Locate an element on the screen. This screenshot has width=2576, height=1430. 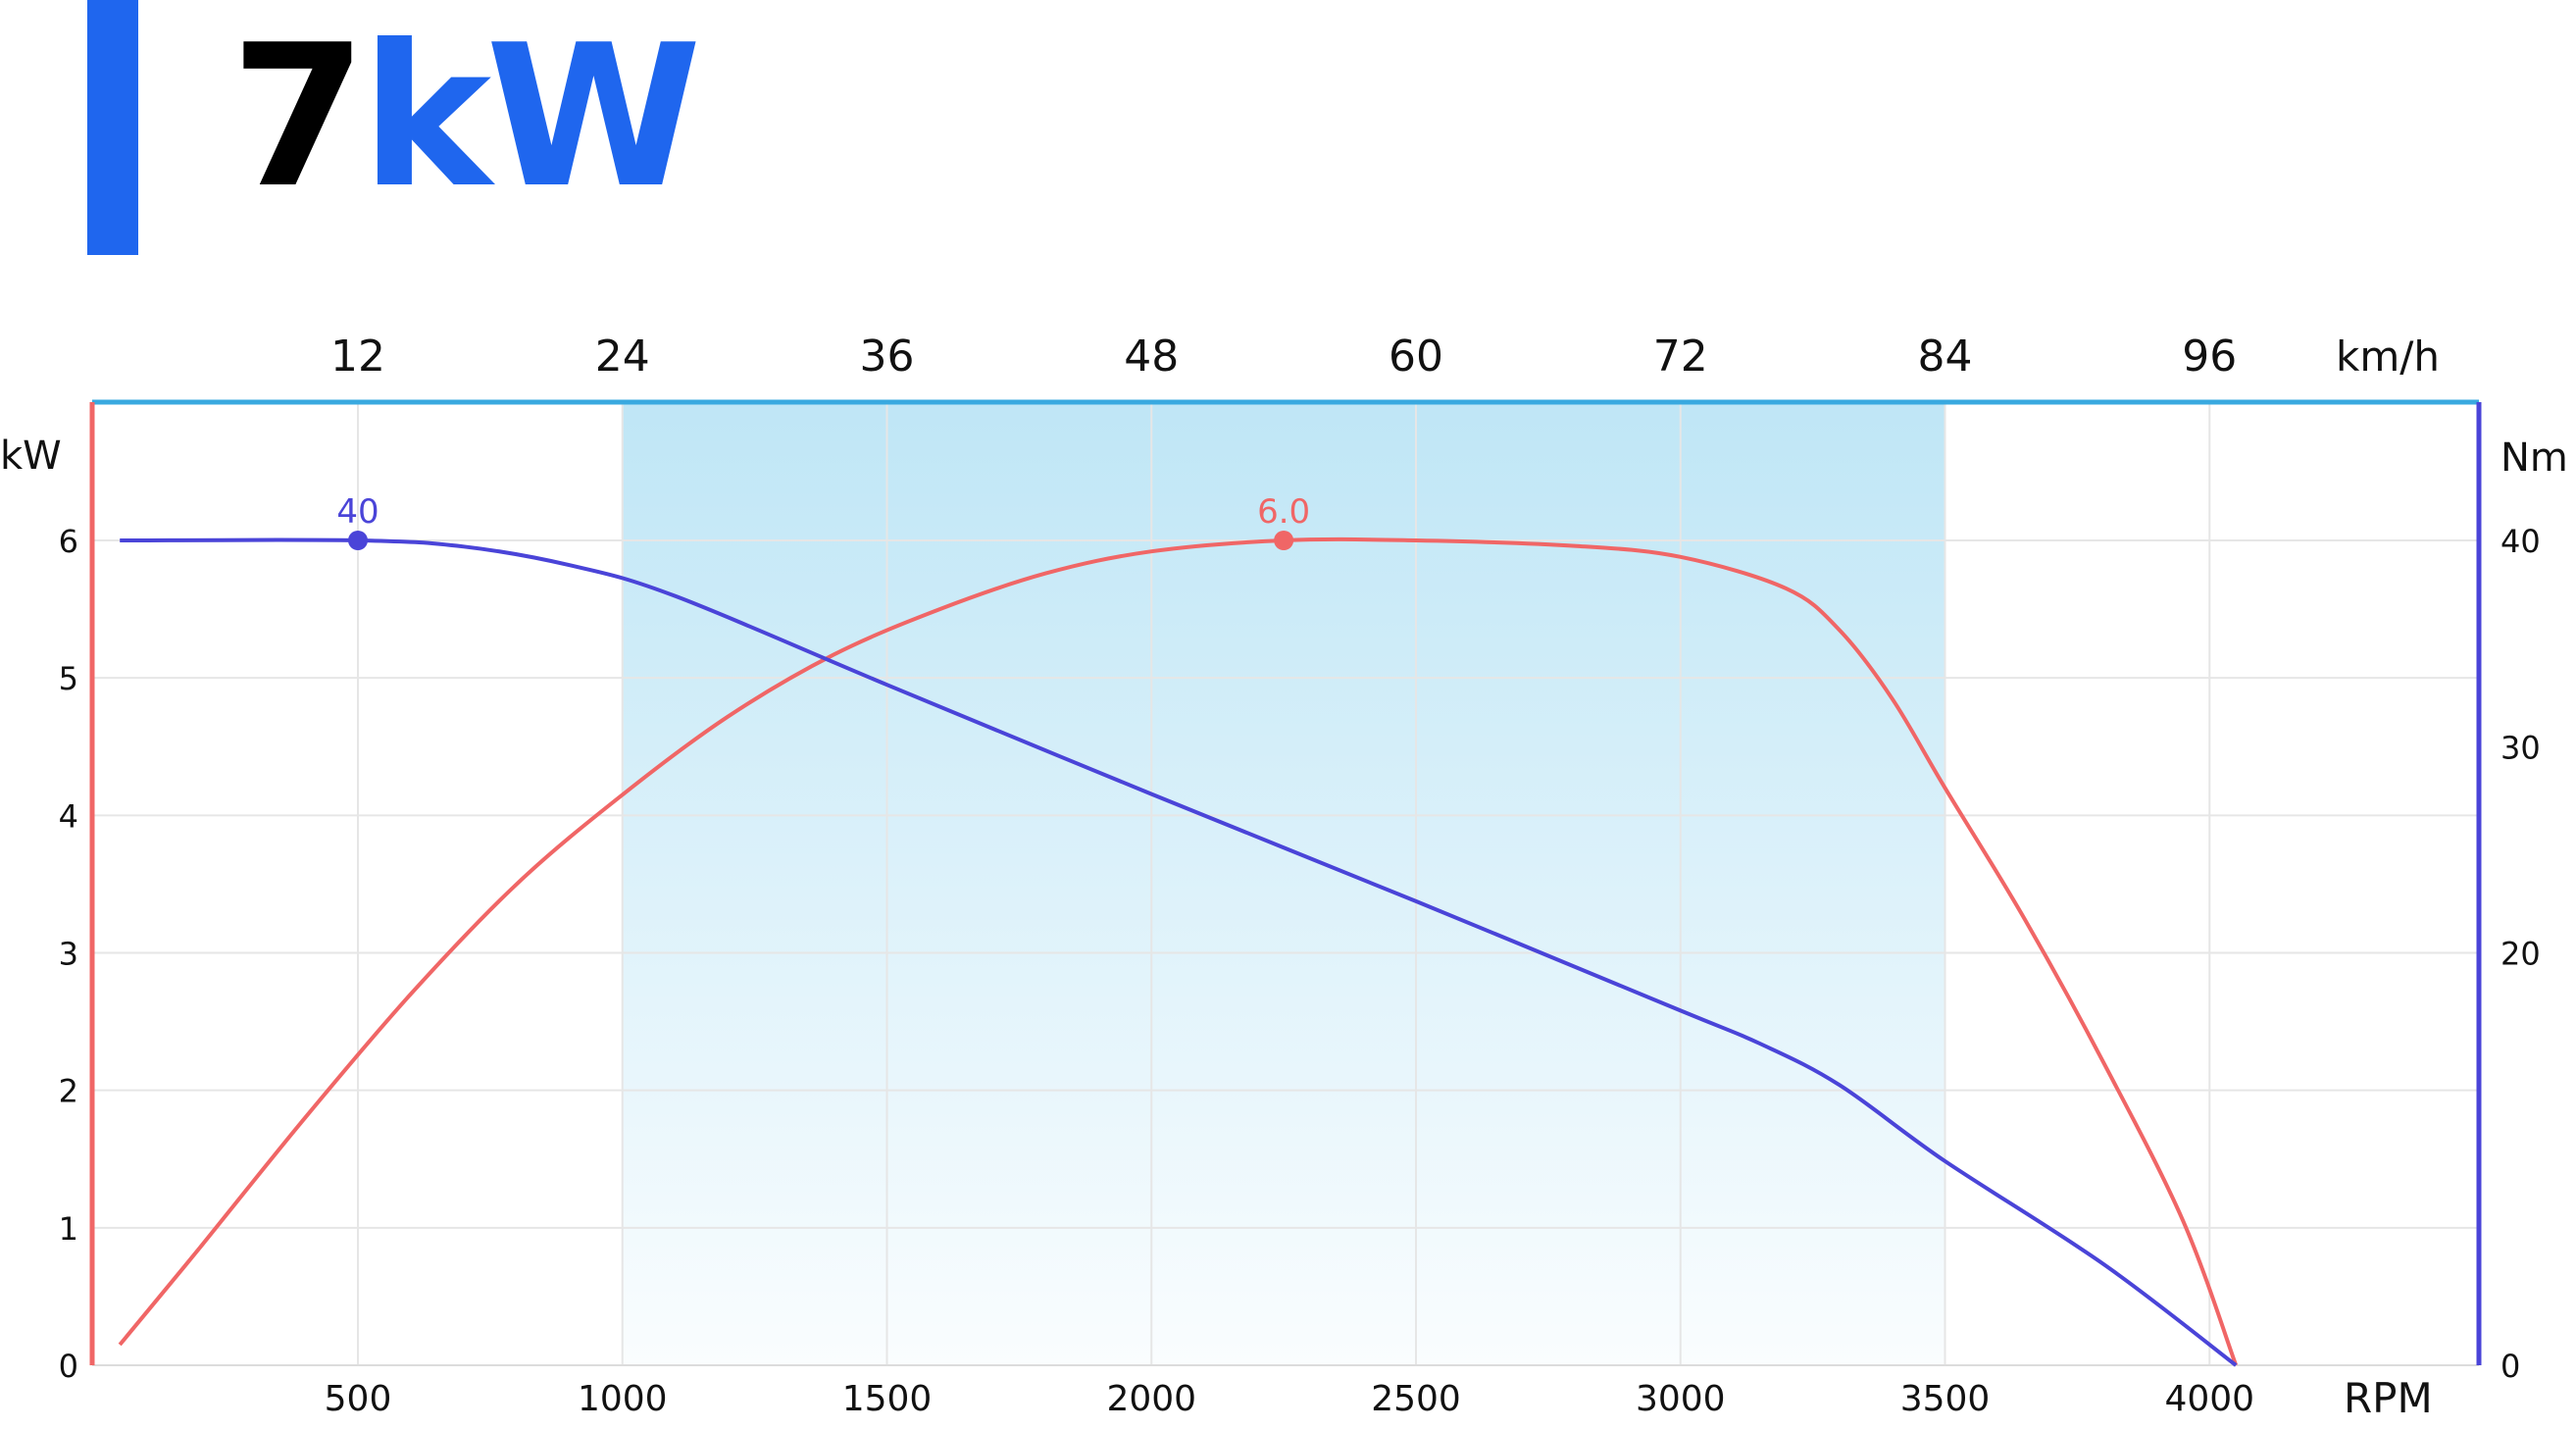
speed-tick-label: 84 is located at coordinates (1946, 357).